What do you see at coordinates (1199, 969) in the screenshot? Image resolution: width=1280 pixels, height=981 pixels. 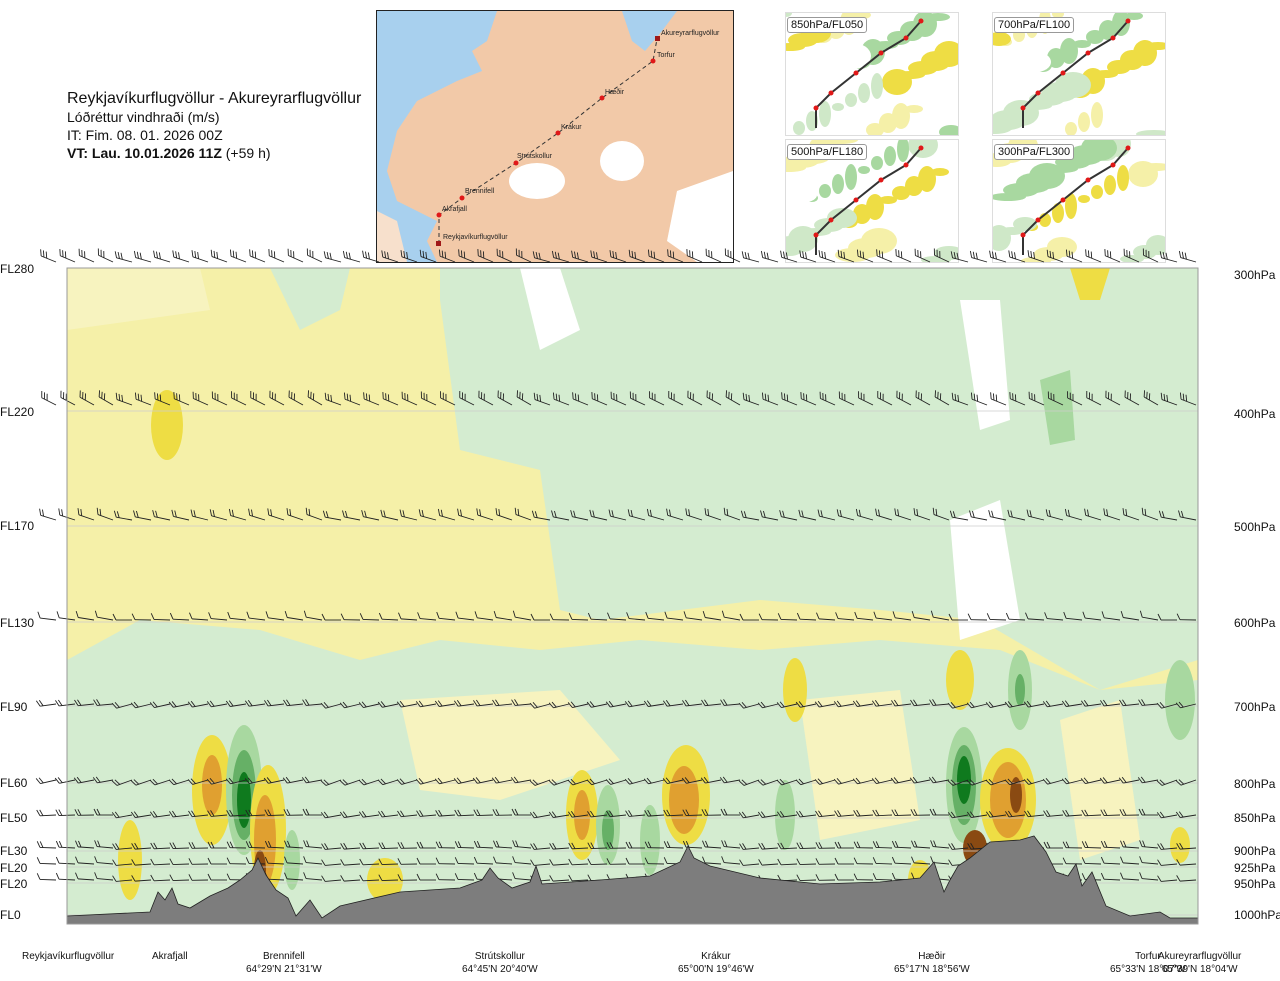 I see `location-coord: 65°39'N 18°04'W` at bounding box center [1199, 969].